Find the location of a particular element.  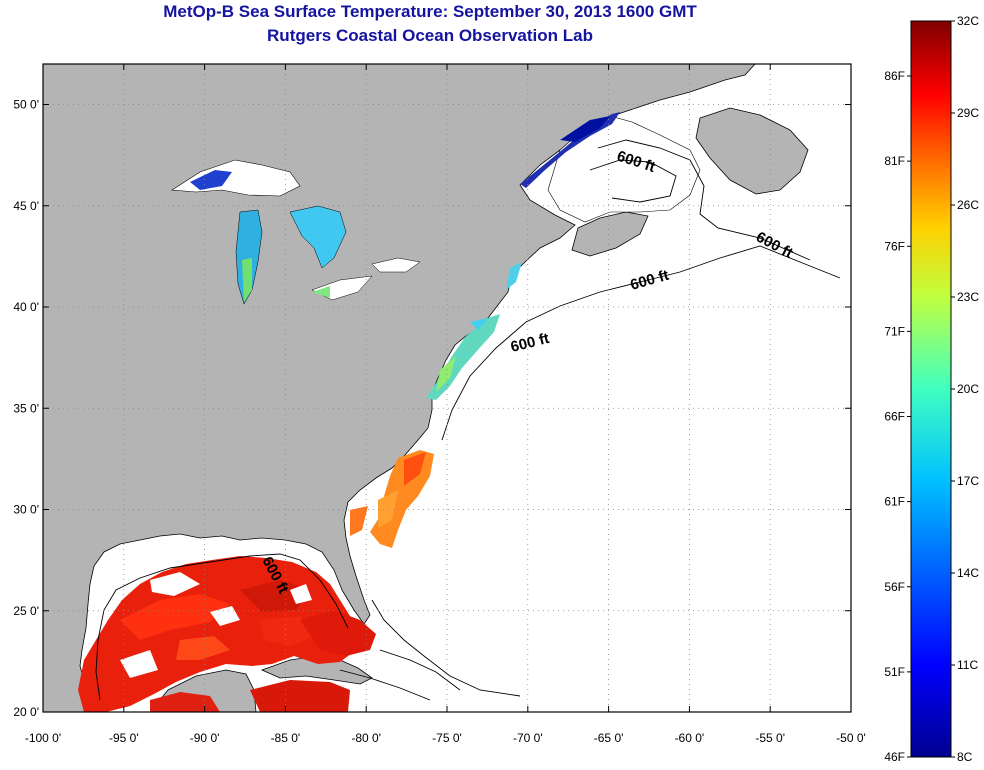

y-tick-label: 50 0' is located at coordinates (26, 105).